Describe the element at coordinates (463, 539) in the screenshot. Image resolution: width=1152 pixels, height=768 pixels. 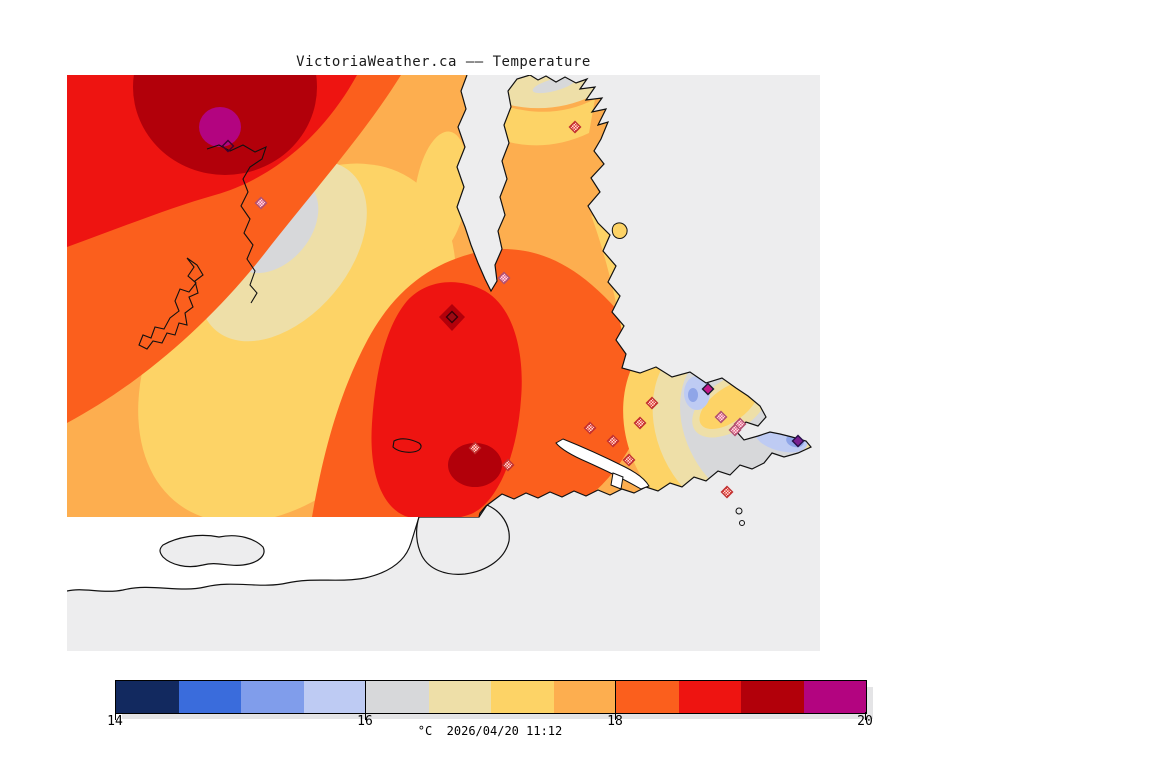
I see `south-shore-land` at that location.